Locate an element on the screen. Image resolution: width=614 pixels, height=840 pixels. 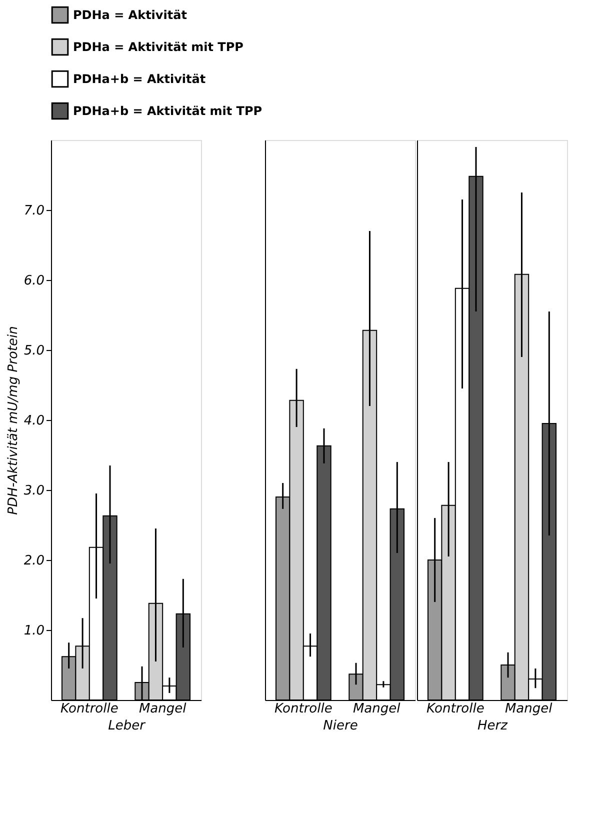
y-tick-label: 6.0 is located at coordinates (34, 281).